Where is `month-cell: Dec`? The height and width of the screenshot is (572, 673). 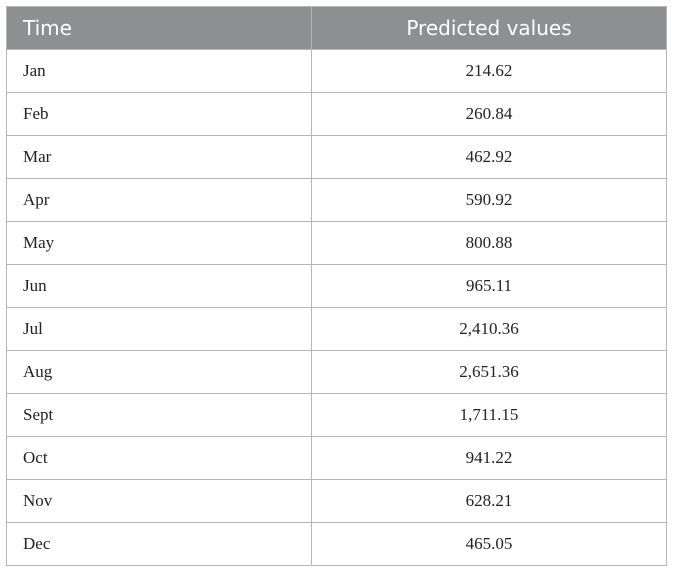
month-cell: Dec is located at coordinates (159, 544).